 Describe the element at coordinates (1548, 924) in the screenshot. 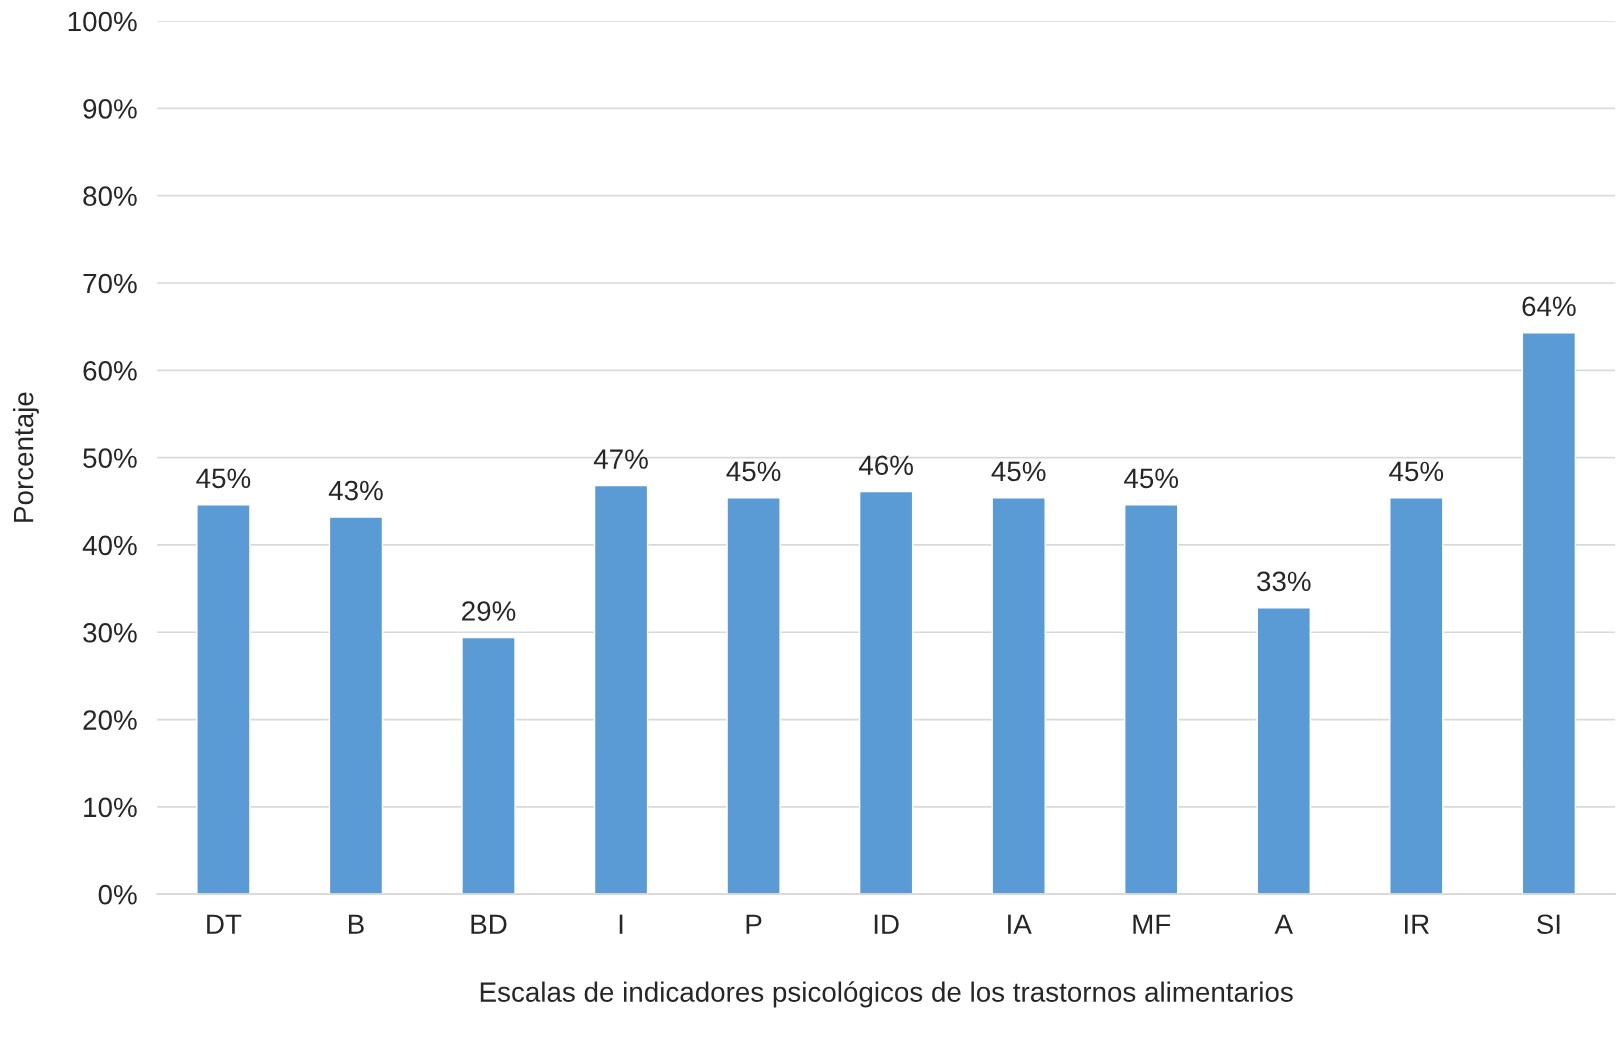

I see `x-tick-label: SI` at that location.